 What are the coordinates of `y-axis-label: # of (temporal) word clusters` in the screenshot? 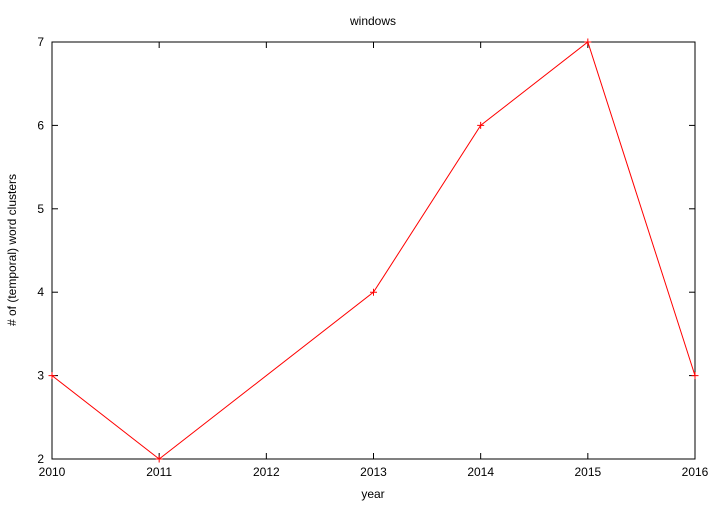 It's located at (12, 250).